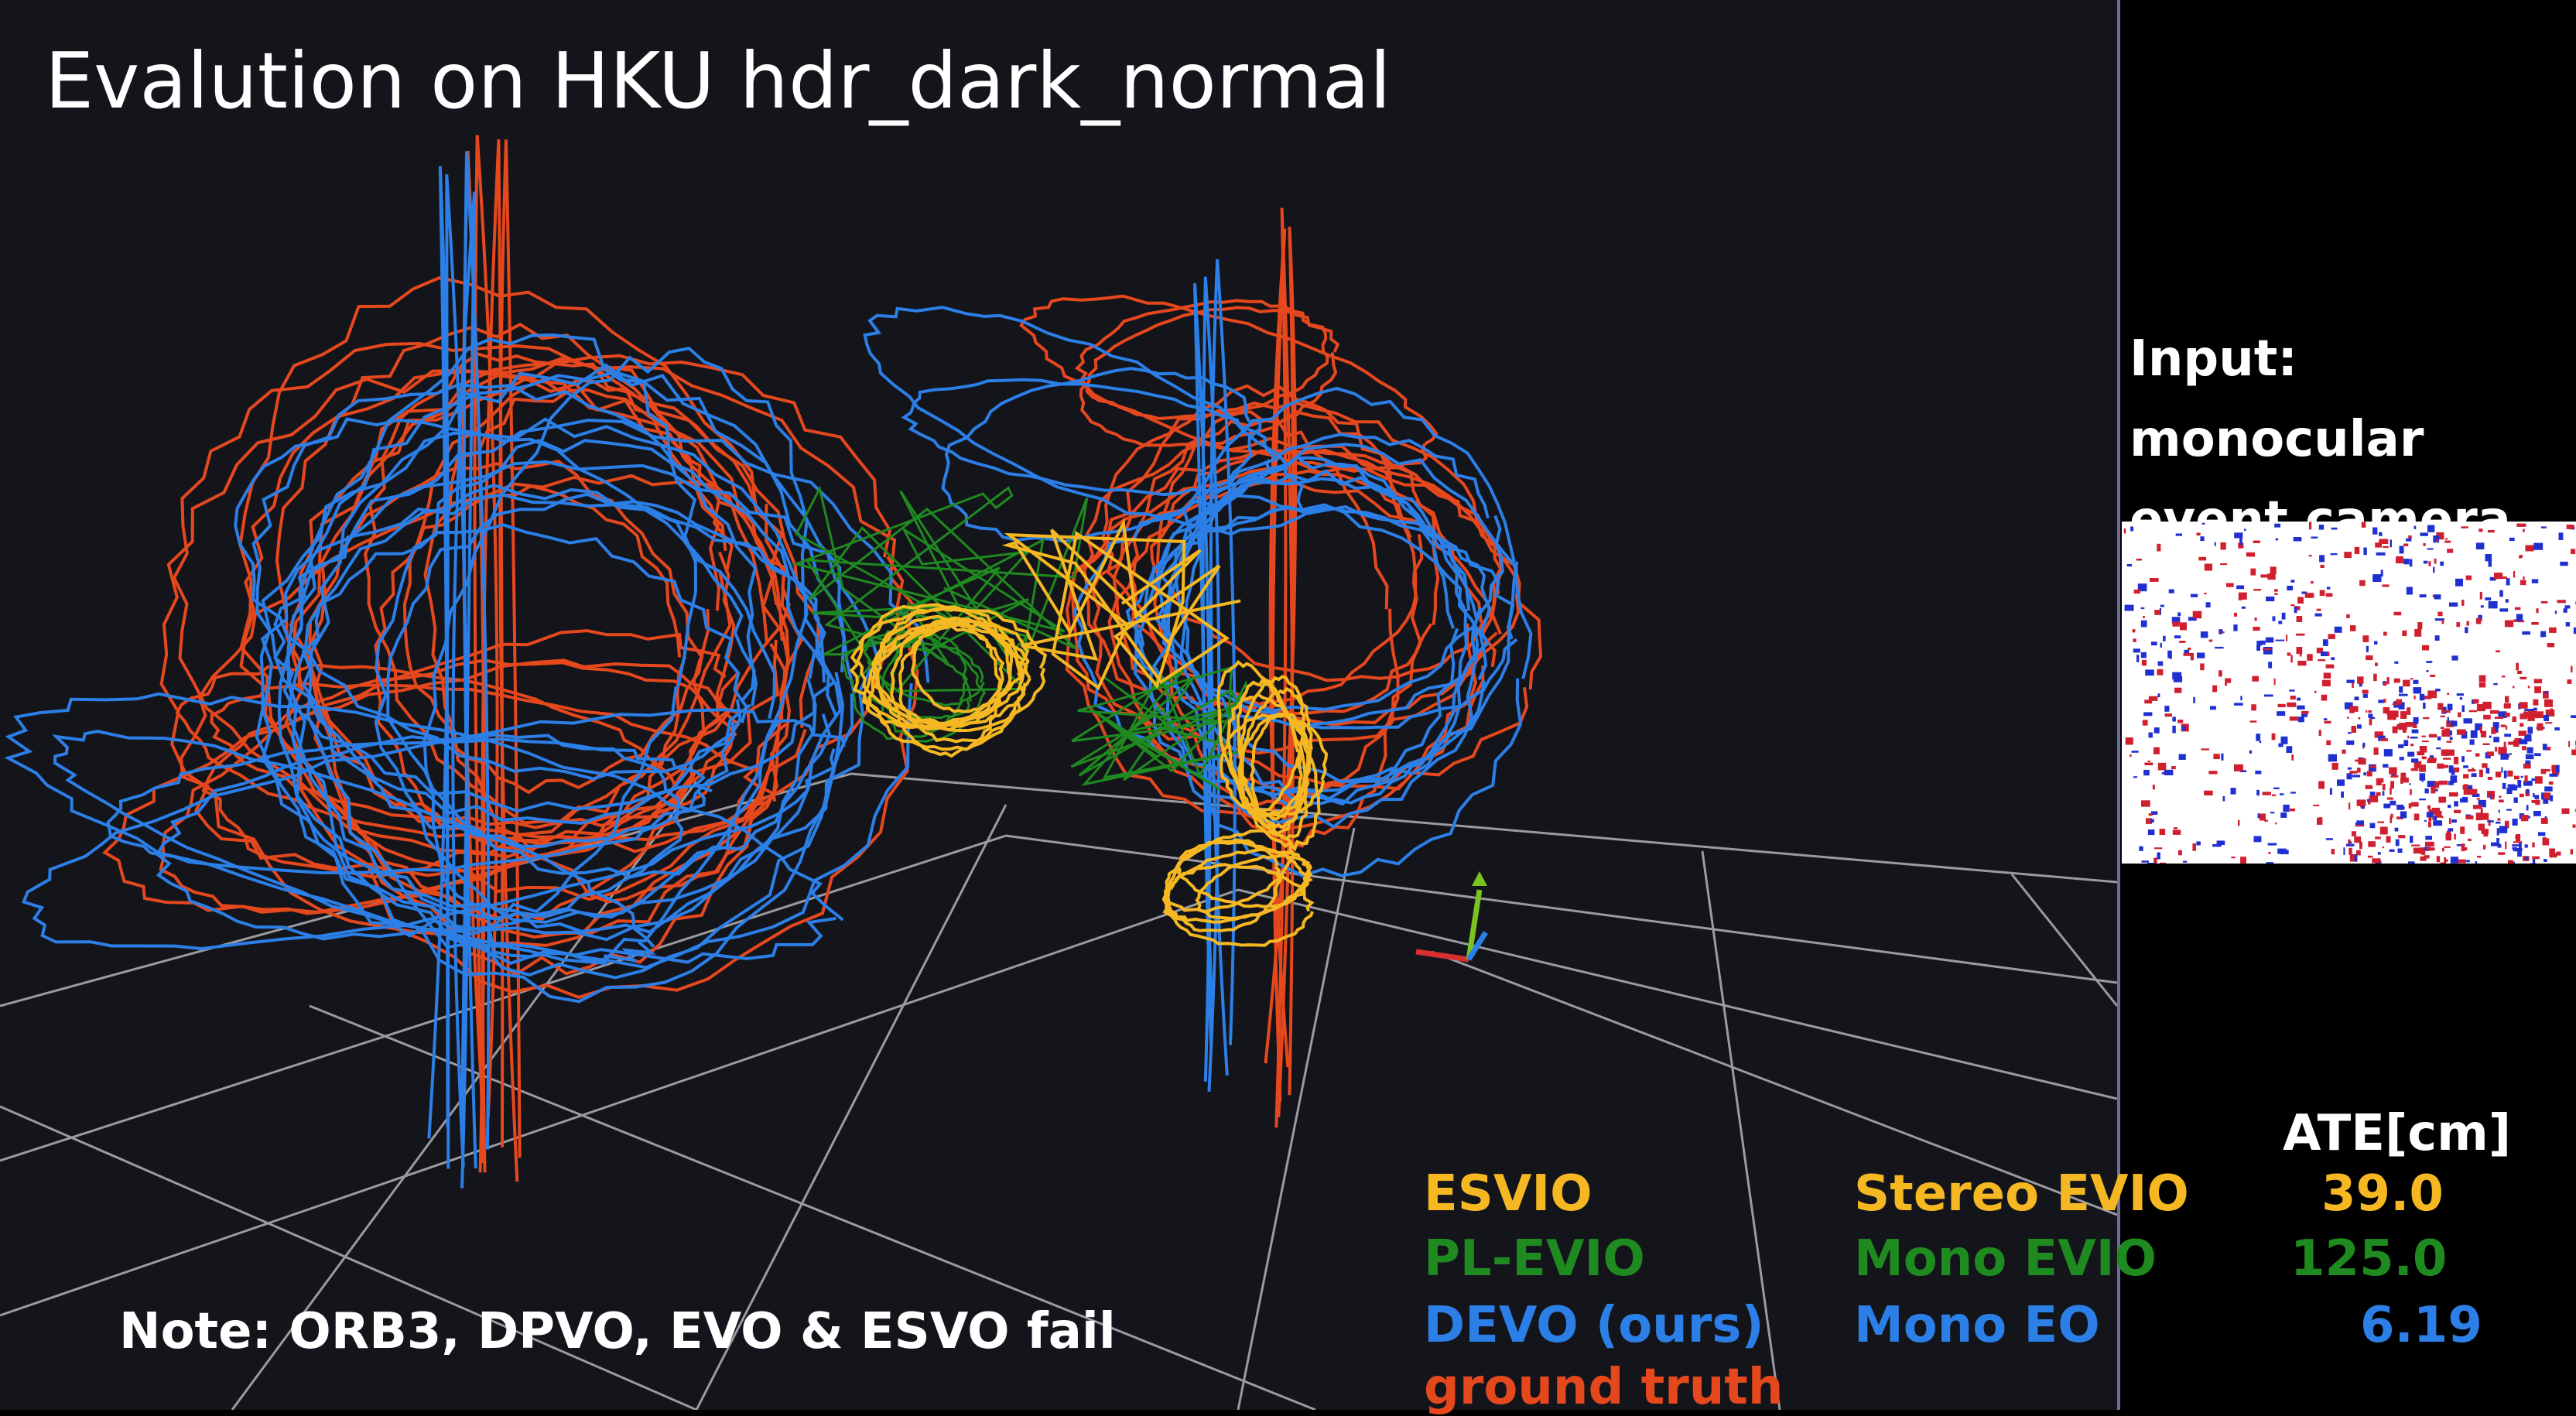 Image resolution: width=2576 pixels, height=1416 pixels. I want to click on event-camera-frame, so click(2349, 693).